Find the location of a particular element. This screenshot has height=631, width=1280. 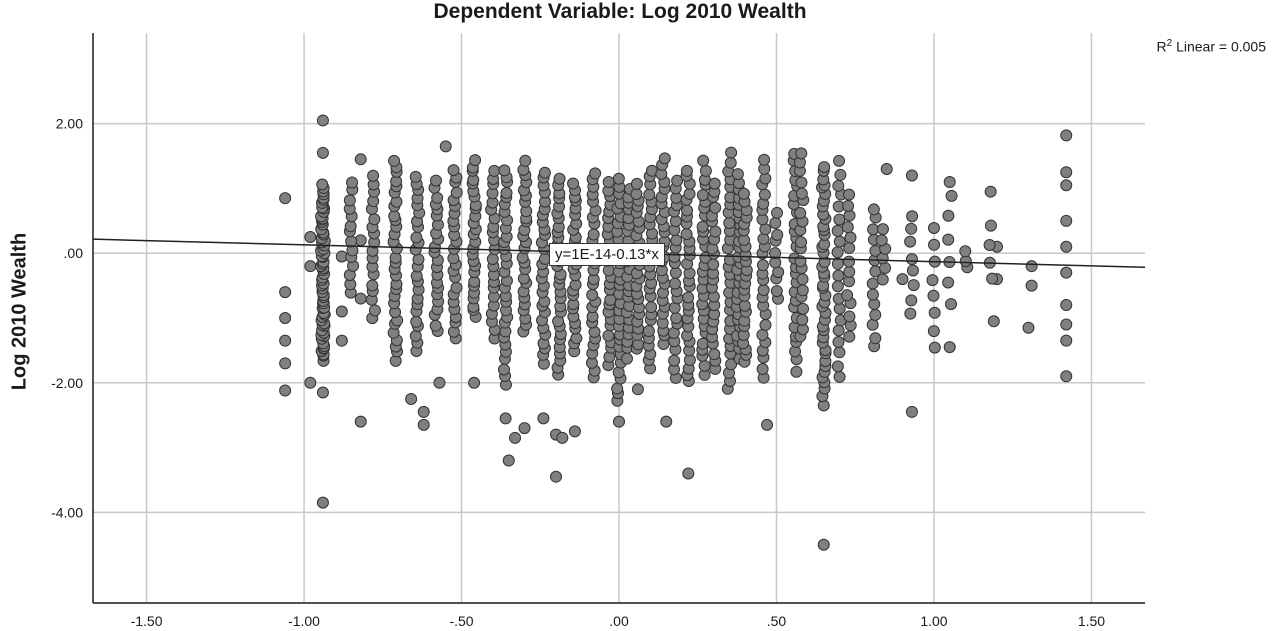

r-squared-superscript: 2 is located at coordinates (1169, 43).